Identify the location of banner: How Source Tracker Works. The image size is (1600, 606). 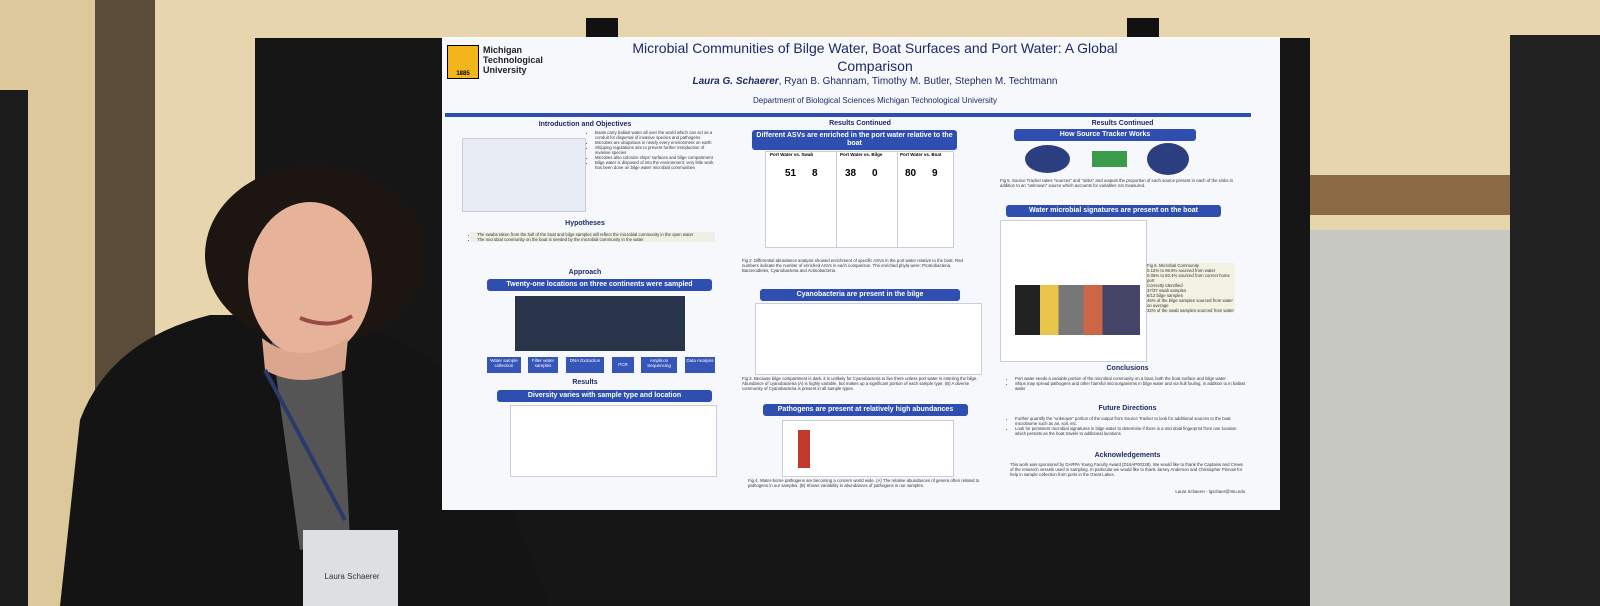
(1105, 135).